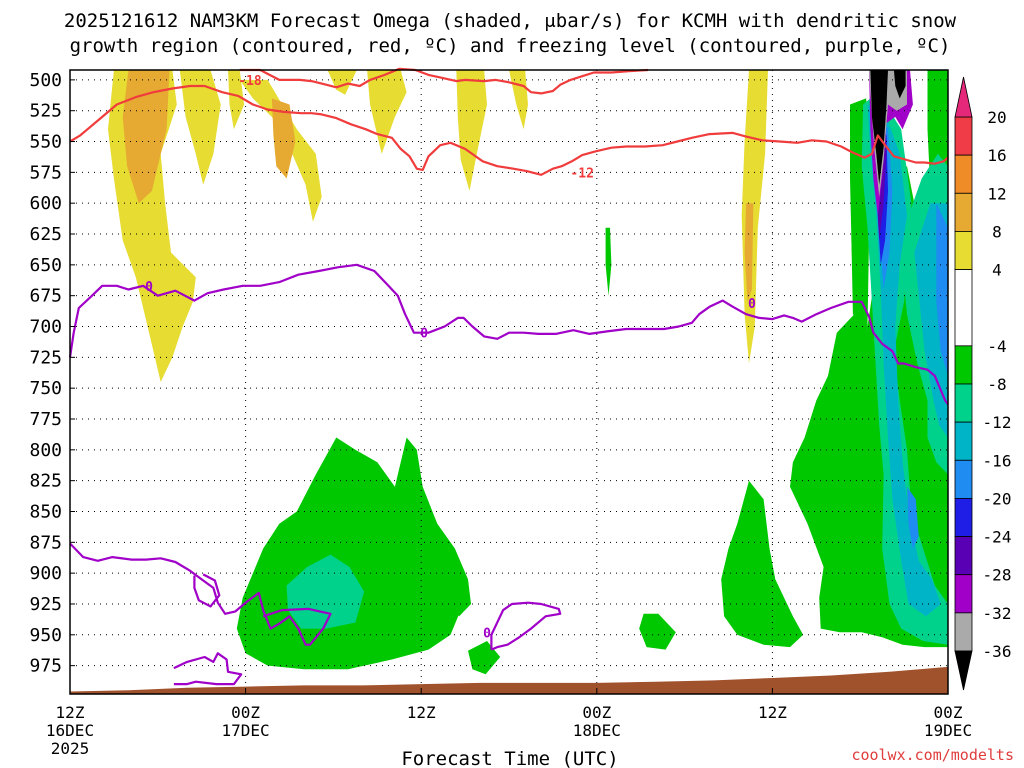 The width and height of the screenshot is (1024, 768). What do you see at coordinates (45, 481) in the screenshot?
I see `ytick-label-825: 825` at bounding box center [45, 481].